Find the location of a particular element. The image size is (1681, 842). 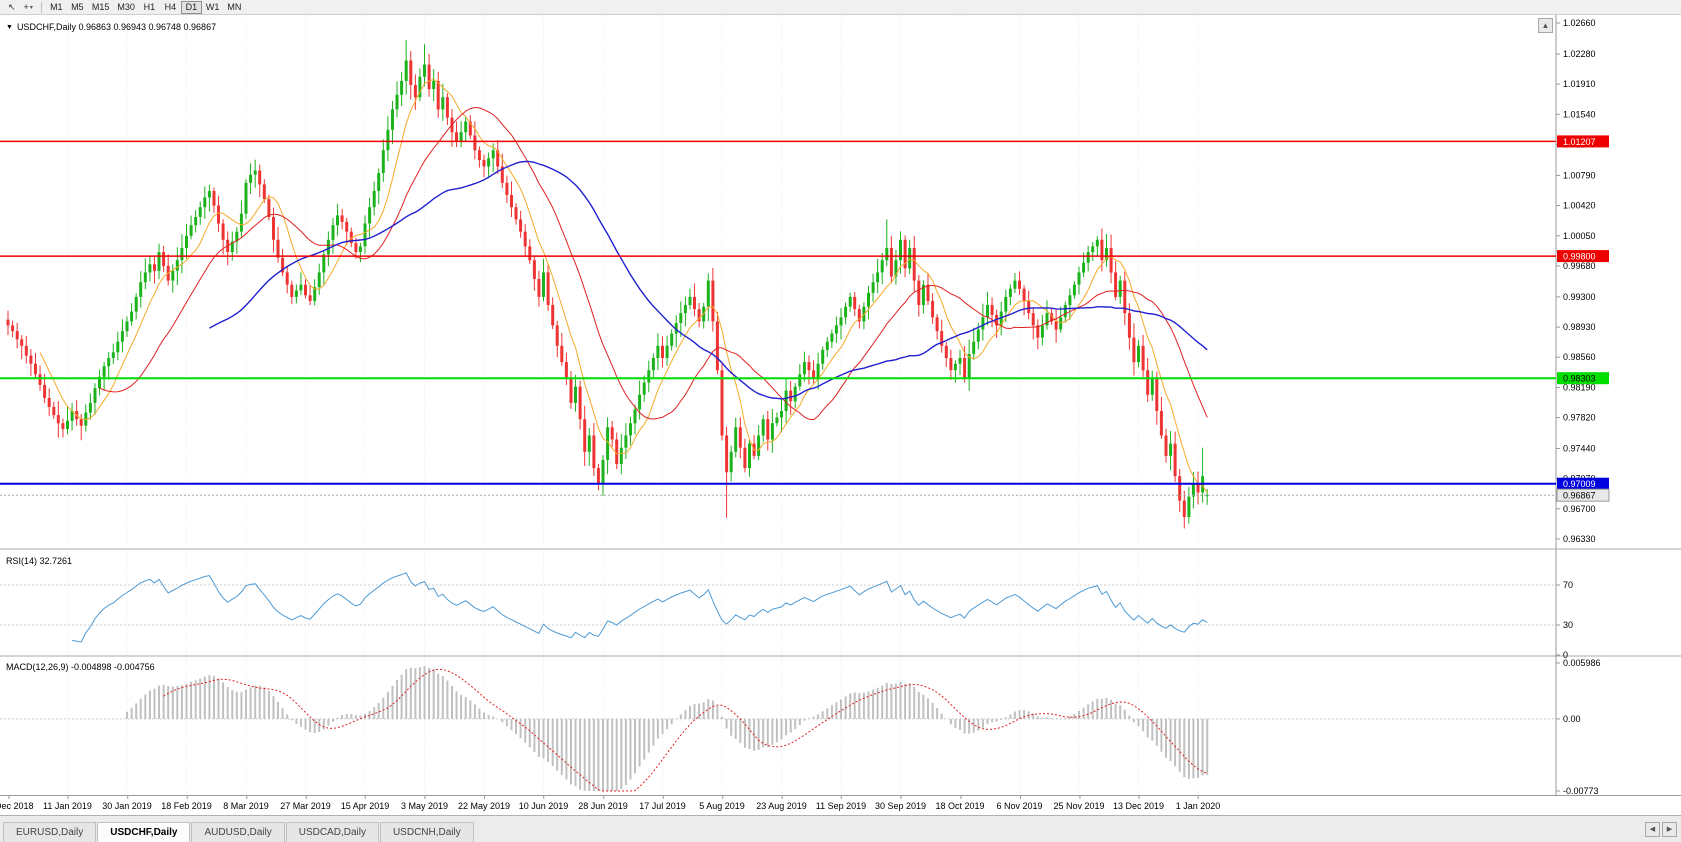

scroll-up-button: ▲ is located at coordinates (1545, 25).